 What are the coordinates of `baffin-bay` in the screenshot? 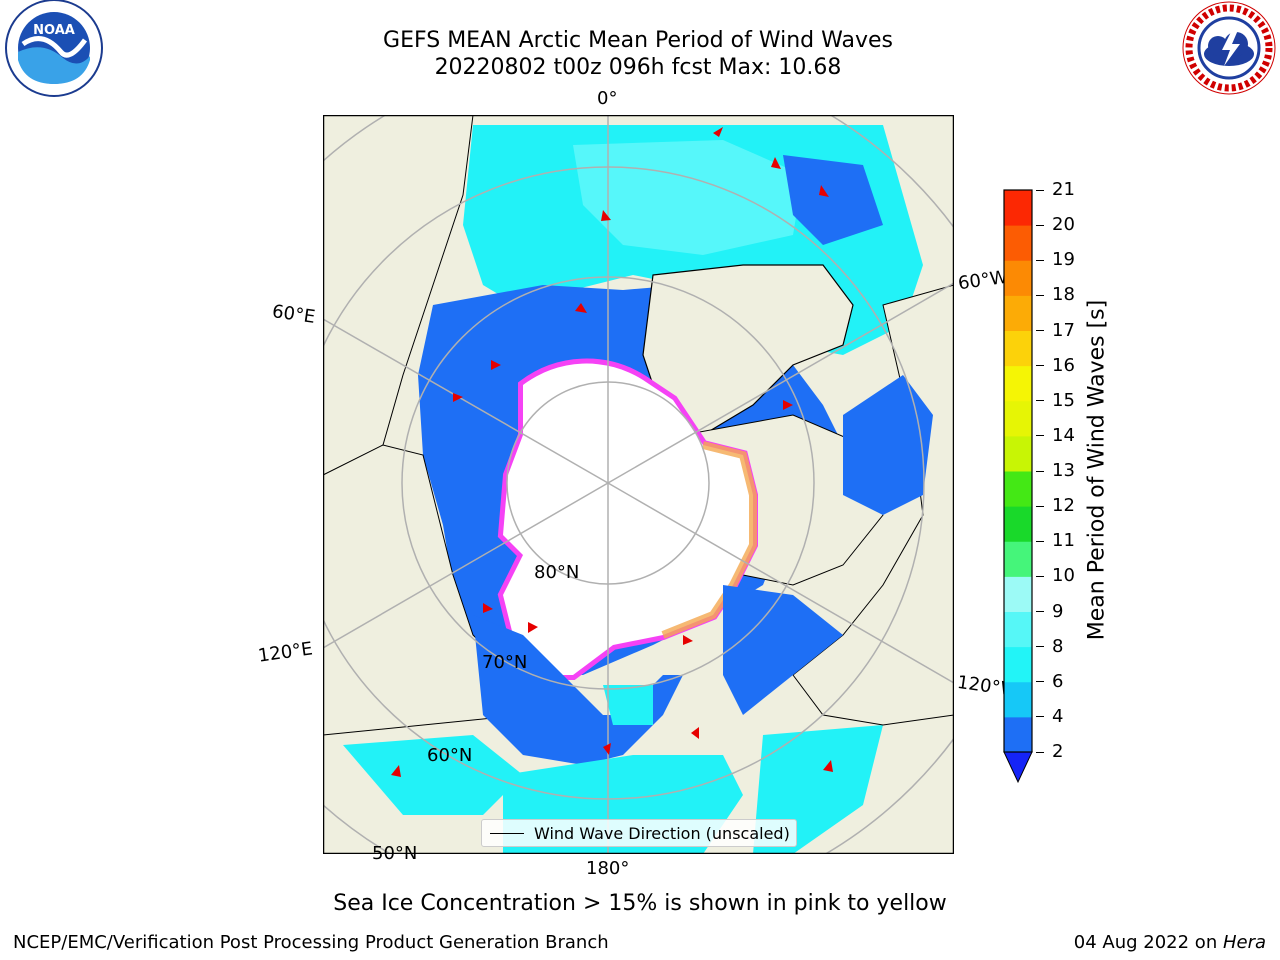 It's located at (888, 445).